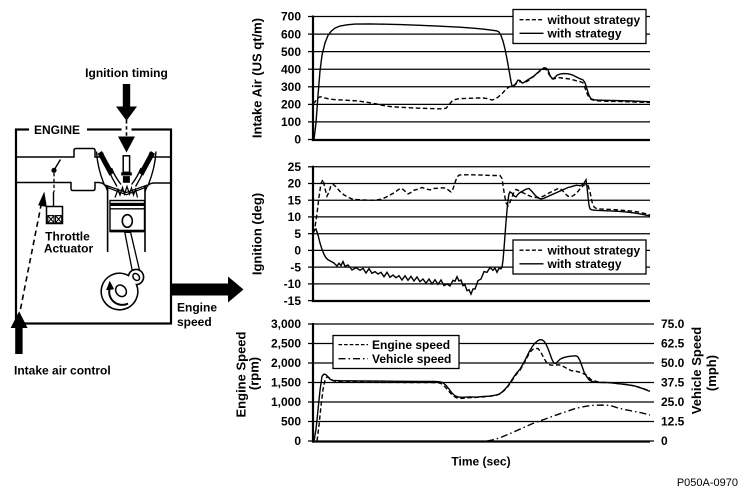  Describe the element at coordinates (291, 69) in the screenshot. I see `svg-text: 400` at that location.